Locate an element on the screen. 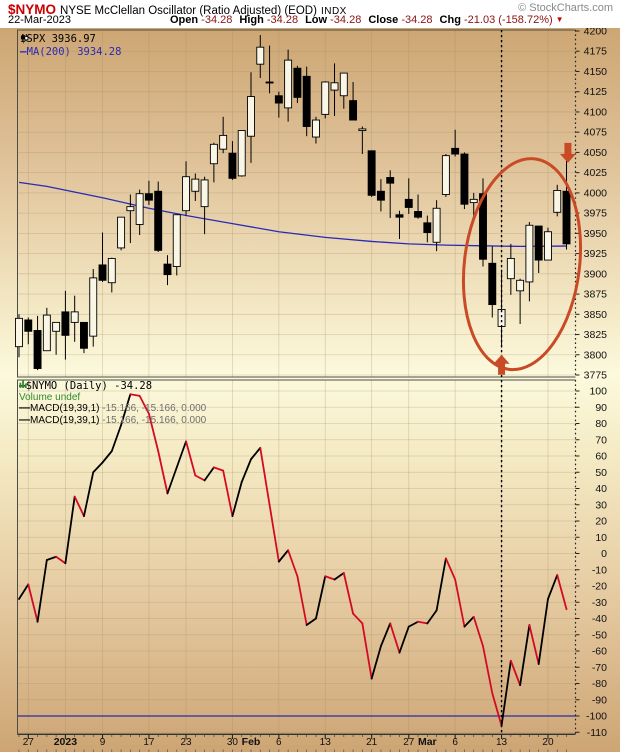  price-tick-label: 4150 is located at coordinates (596, 72).